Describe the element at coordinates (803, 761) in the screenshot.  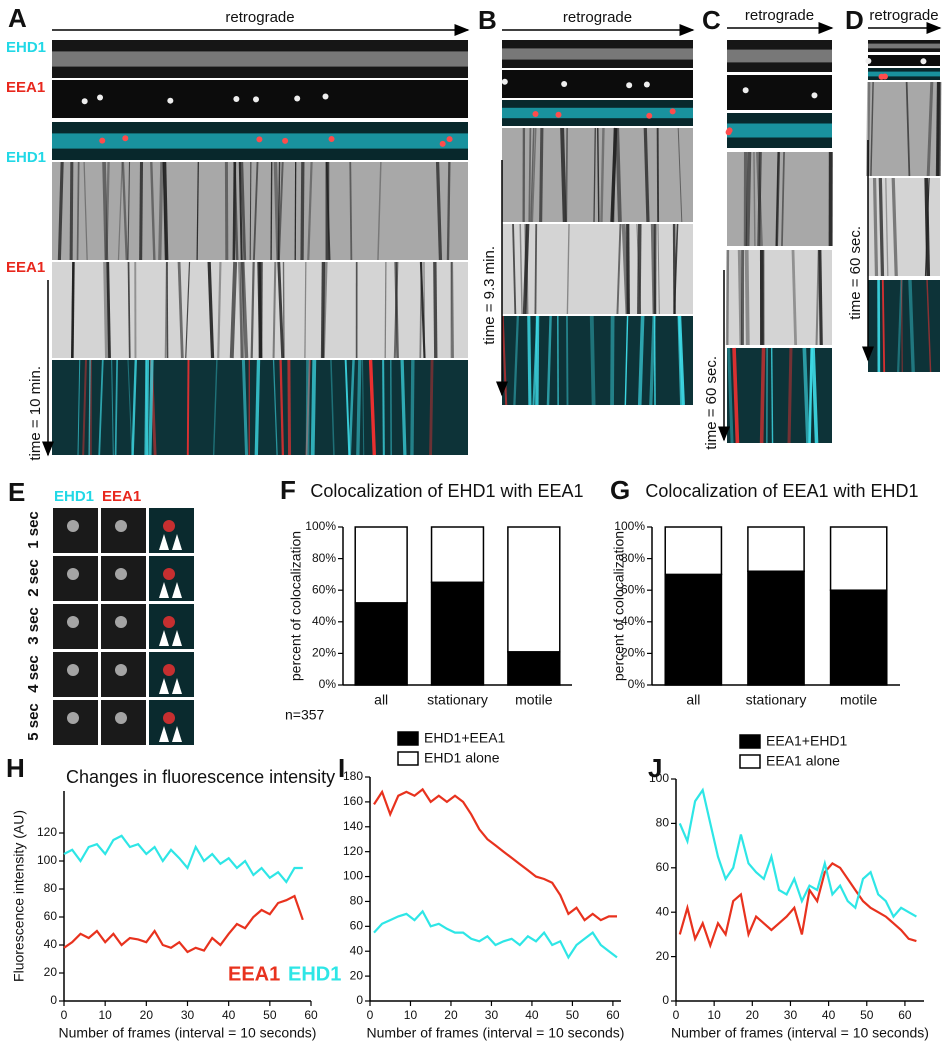
I see `legend-label: EEA1 alone` at that location.